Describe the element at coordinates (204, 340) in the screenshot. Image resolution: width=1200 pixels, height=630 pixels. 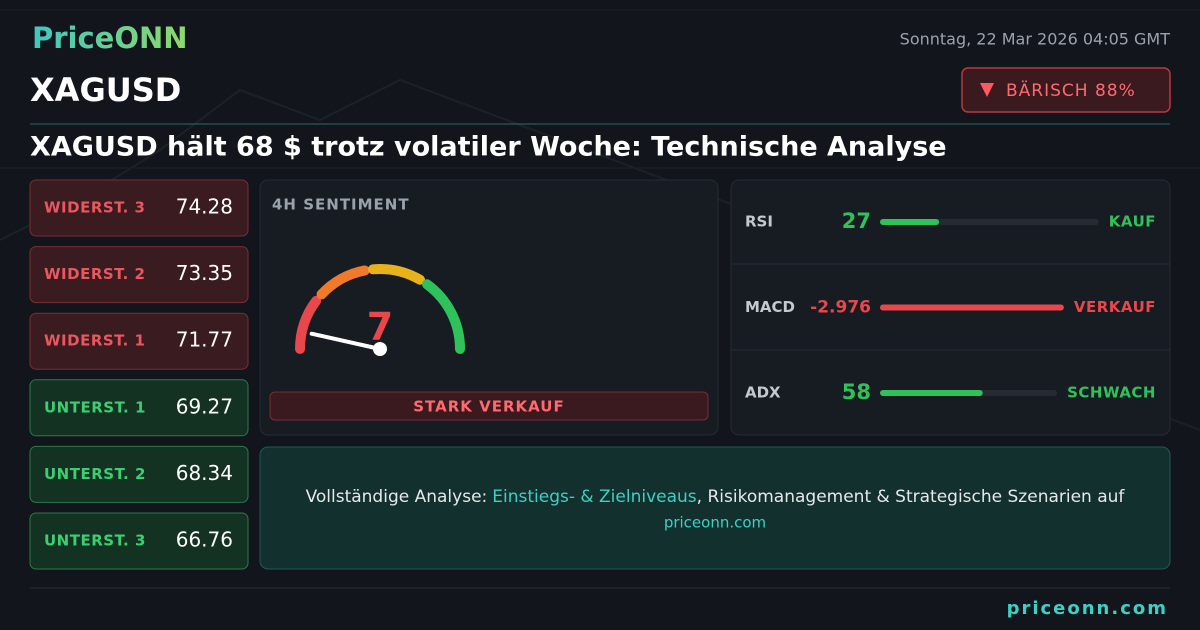
I see `level-value: 71.77` at that location.